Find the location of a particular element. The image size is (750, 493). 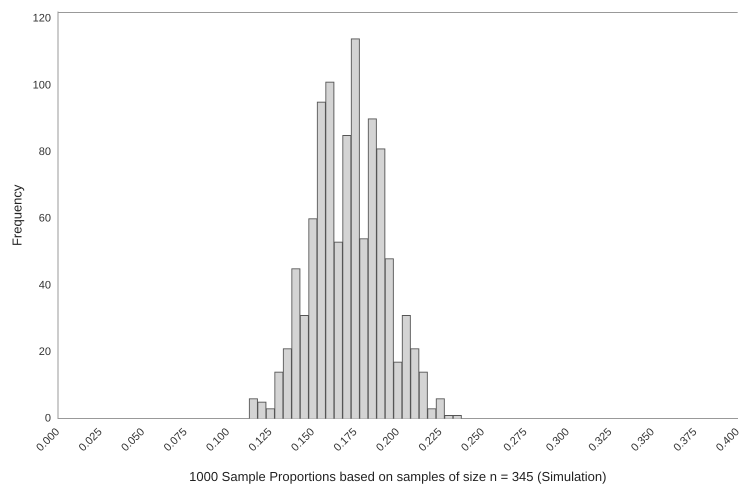

y-tick-label: 100 is located at coordinates (41, 85).